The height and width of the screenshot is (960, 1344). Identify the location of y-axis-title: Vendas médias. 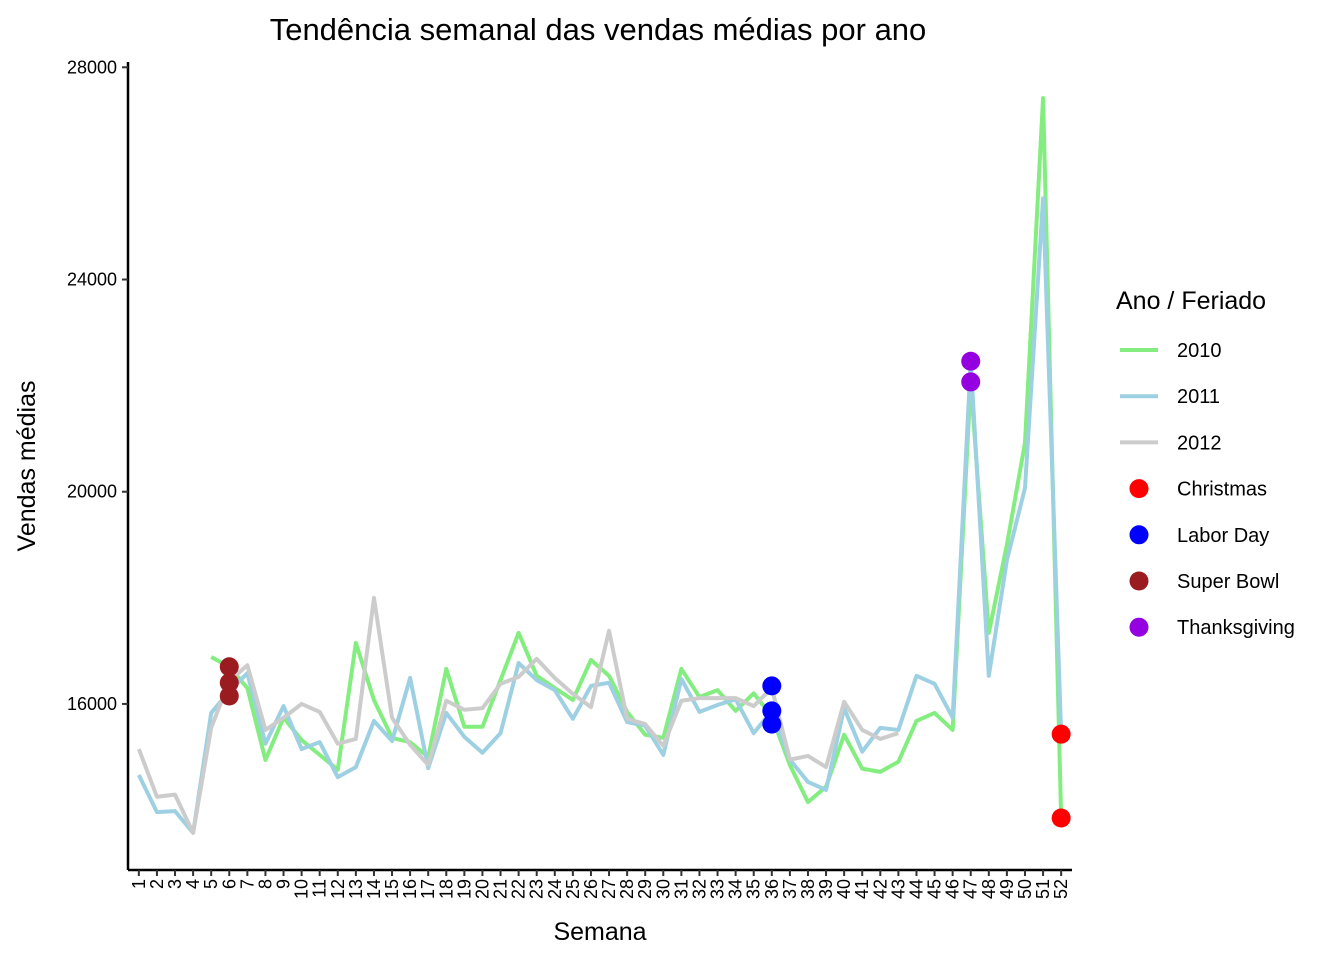
(27, 466).